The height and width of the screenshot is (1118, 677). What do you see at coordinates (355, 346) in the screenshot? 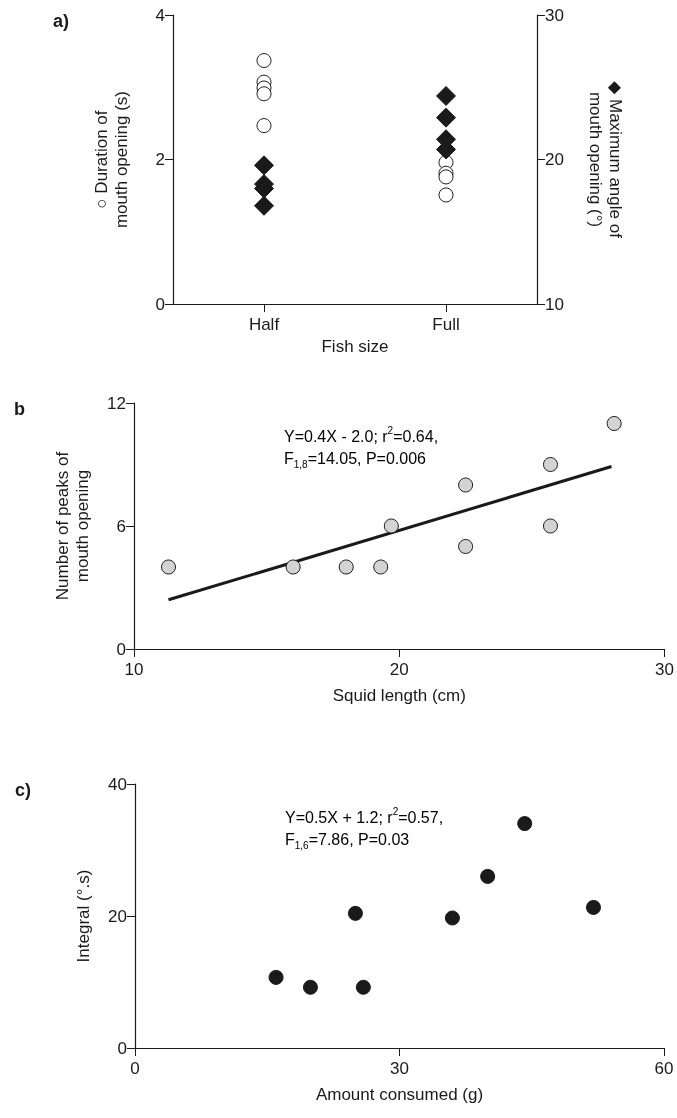
I see `x-axis-title: Fish size` at bounding box center [355, 346].